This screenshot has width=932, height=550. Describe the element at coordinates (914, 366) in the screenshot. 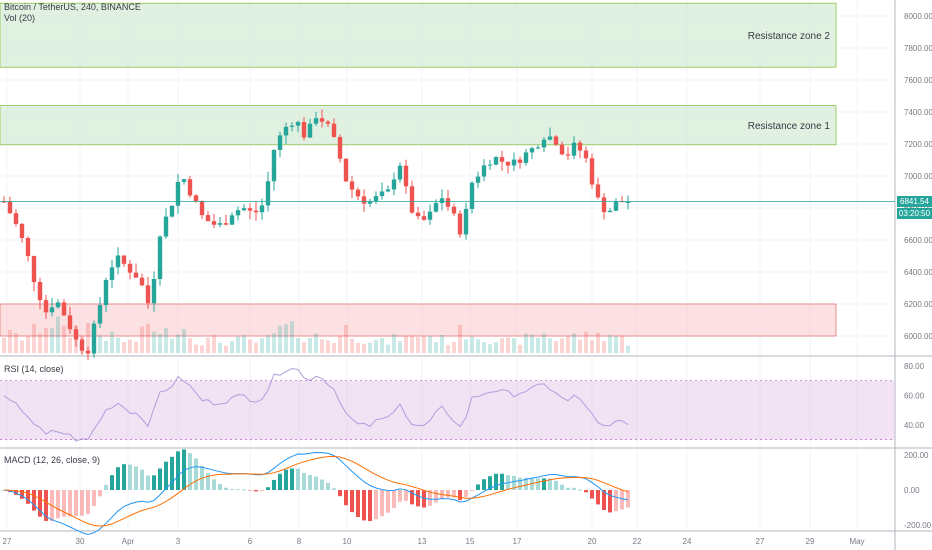

I see `rsi-axis-label: 80.00` at that location.